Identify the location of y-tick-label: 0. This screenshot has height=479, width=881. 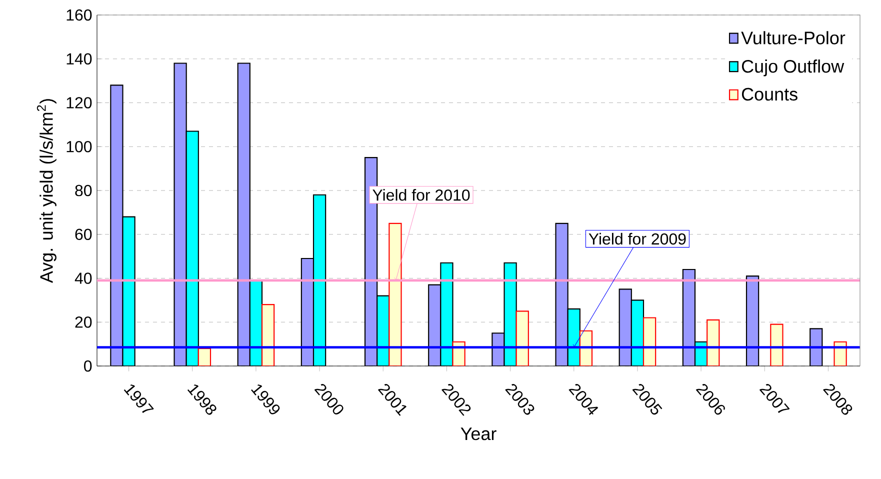
(88, 366).